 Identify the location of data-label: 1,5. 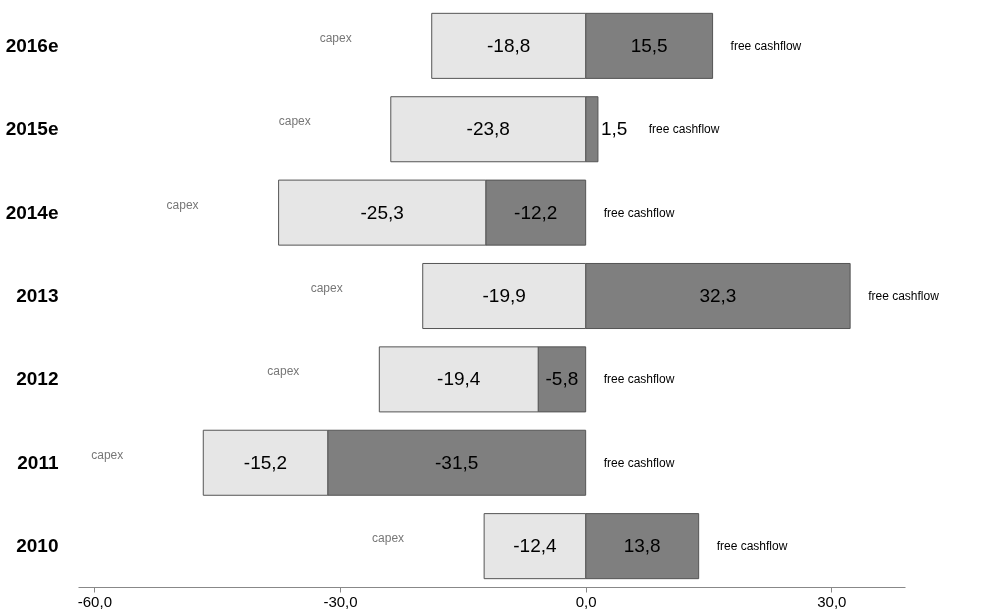
(614, 129).